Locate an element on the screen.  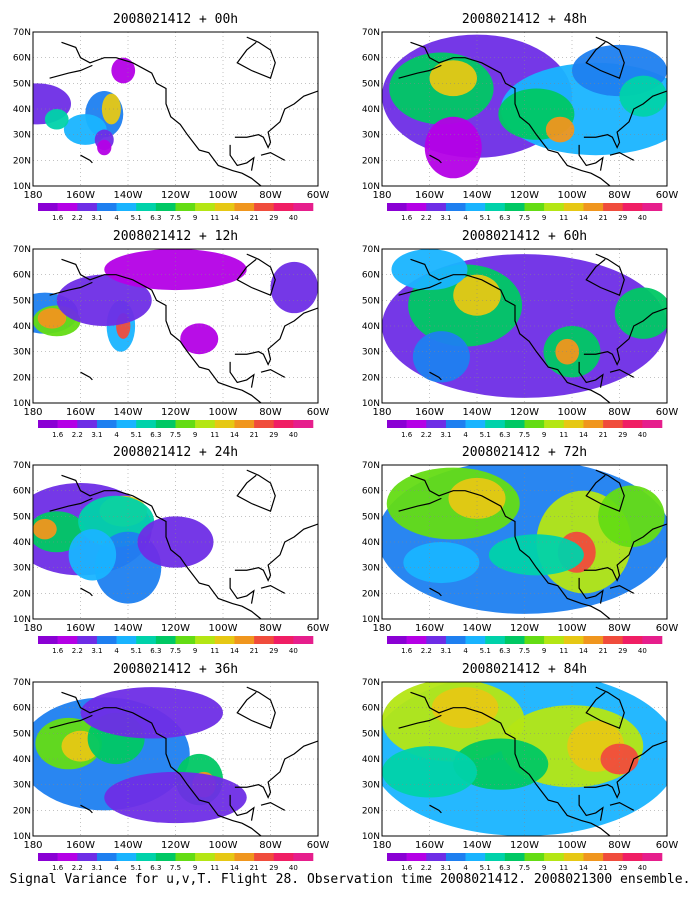
panel-title: 2008021412 + 72h is located at coordinates (524, 452).